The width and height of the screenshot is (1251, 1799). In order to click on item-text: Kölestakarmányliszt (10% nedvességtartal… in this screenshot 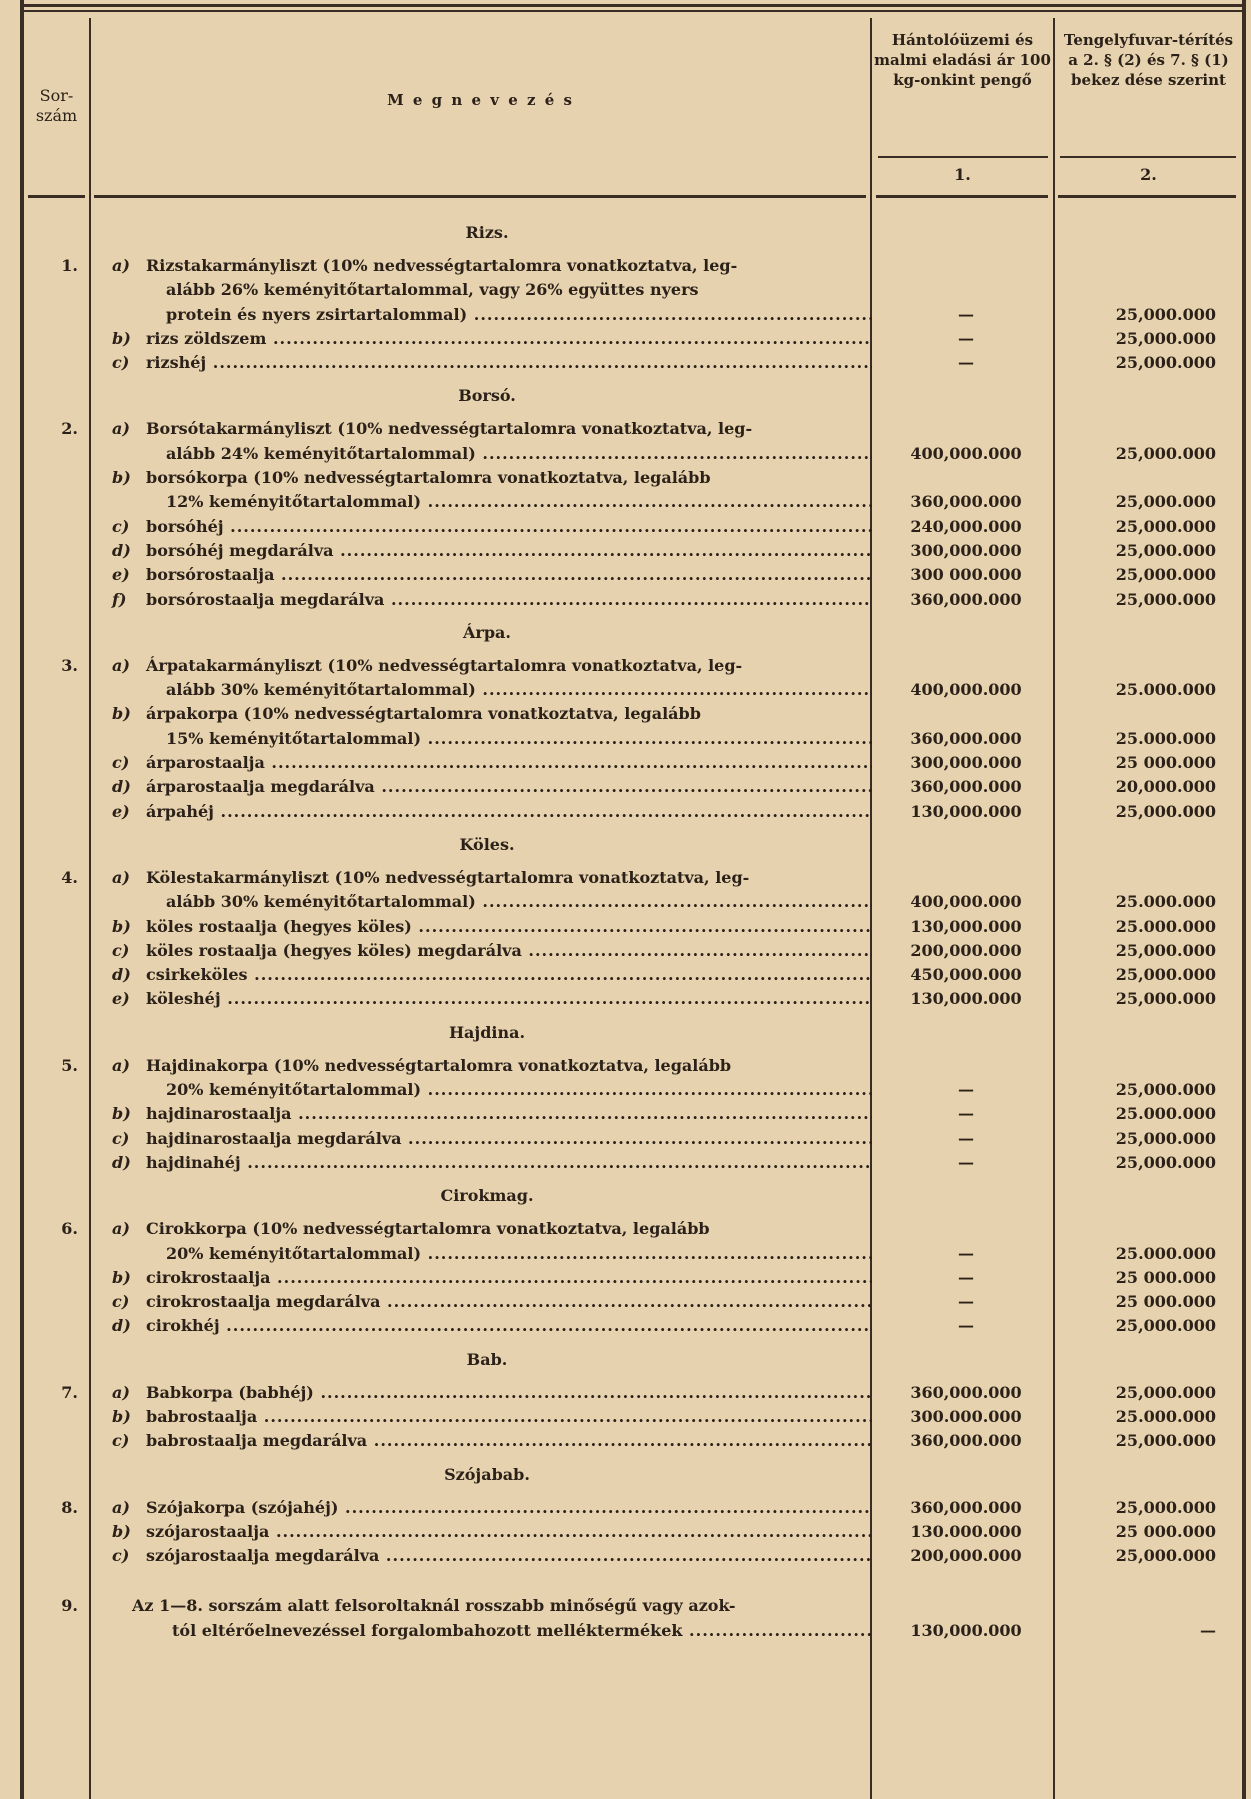, I will do `click(448, 877)`.